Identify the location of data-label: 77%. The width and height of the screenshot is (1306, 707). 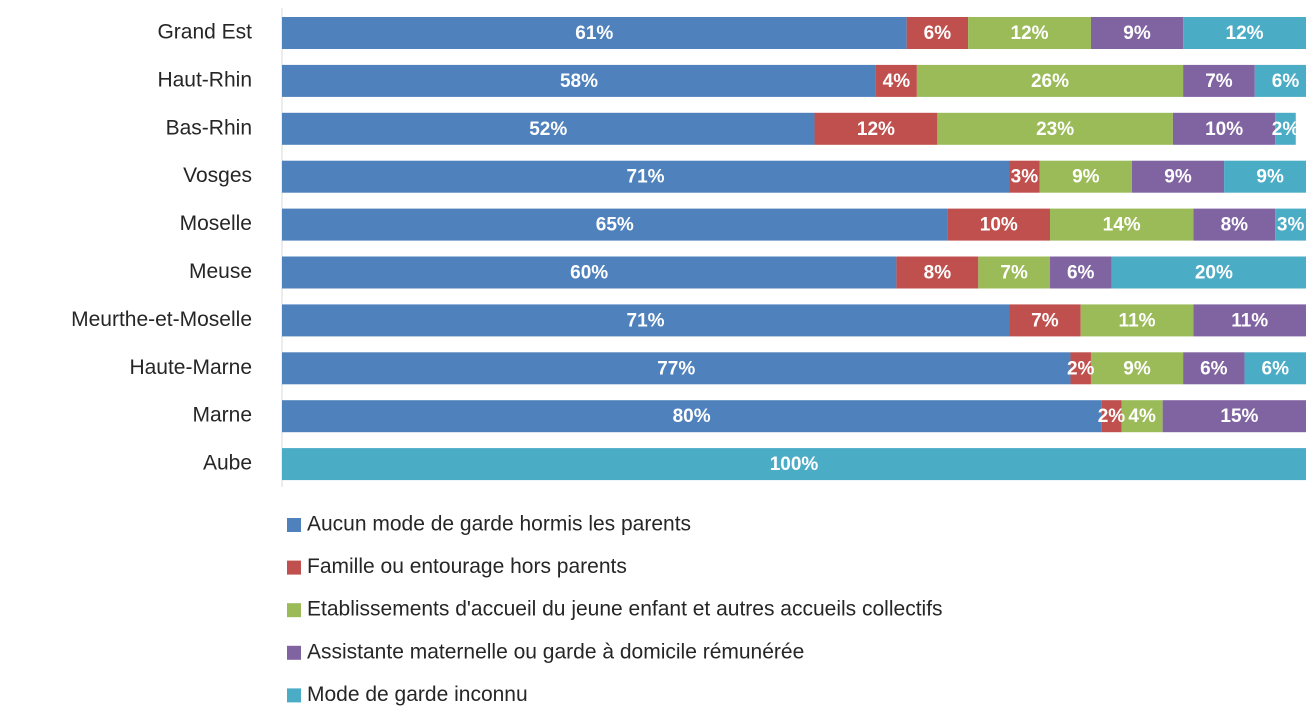
(676, 368).